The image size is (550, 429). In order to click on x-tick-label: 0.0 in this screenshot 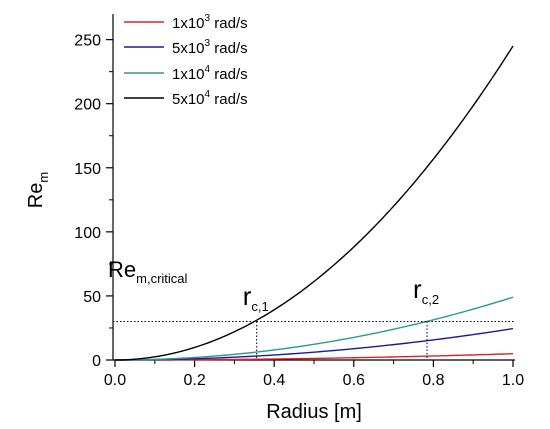, I will do `click(115, 380)`.